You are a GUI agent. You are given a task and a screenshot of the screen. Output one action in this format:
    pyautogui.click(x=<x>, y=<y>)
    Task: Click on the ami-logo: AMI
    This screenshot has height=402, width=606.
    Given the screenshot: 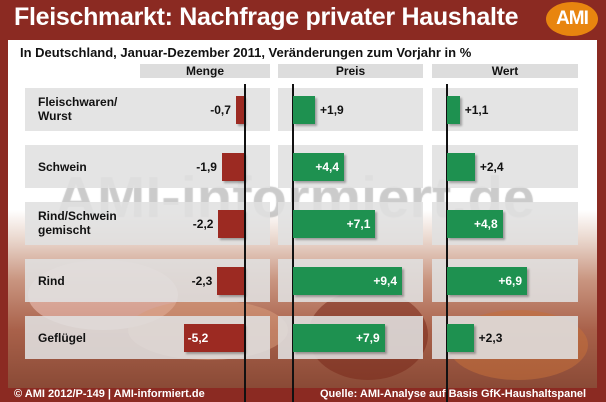 What is the action you would take?
    pyautogui.click(x=572, y=19)
    